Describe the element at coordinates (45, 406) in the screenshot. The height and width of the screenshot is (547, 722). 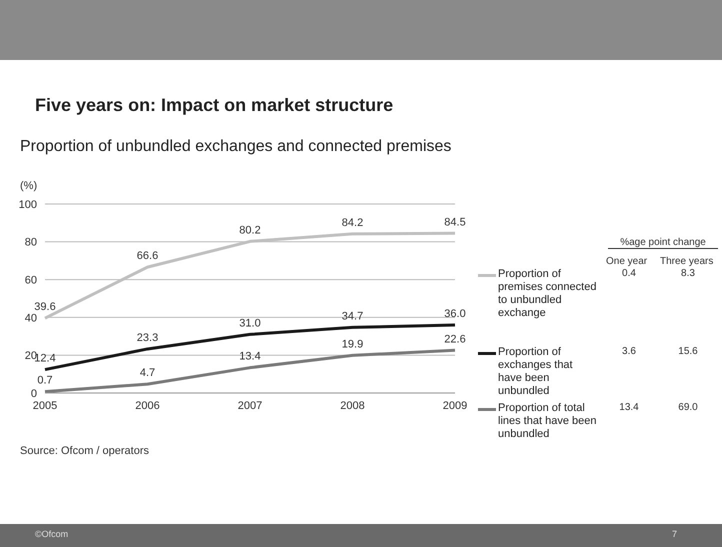
I see `x-tick-label: 2005` at that location.